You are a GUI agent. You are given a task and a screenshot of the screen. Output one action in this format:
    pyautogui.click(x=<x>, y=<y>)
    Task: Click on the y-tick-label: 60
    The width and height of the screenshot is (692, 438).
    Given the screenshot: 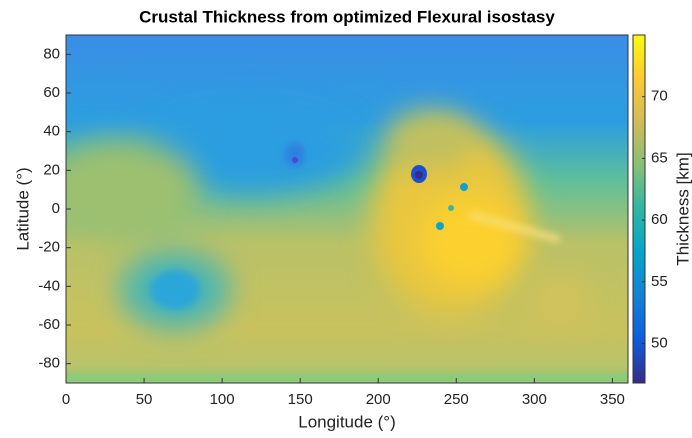 What is the action you would take?
    pyautogui.click(x=51, y=92)
    